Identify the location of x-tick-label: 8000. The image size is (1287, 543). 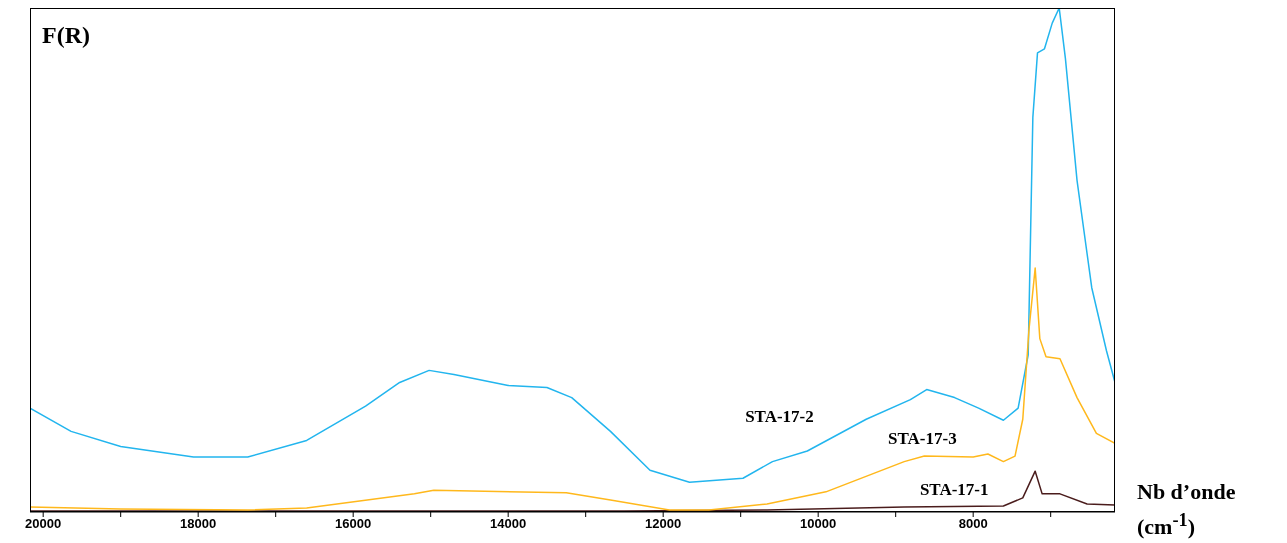
(973, 524).